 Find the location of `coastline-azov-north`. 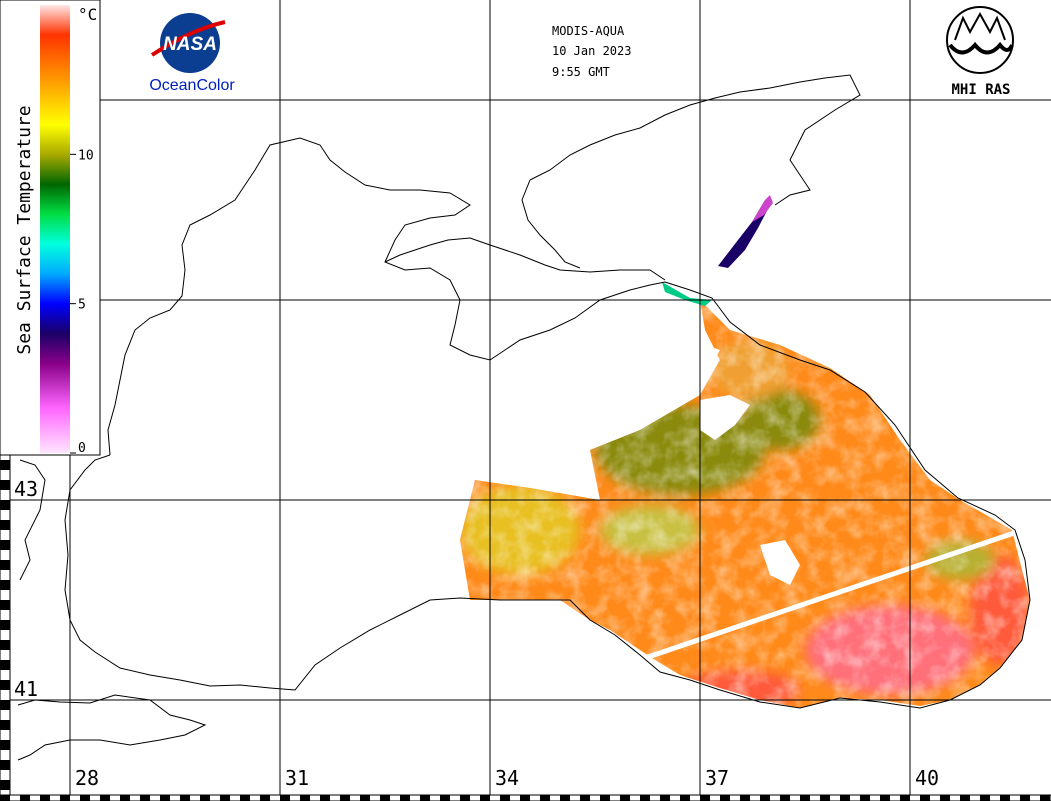

coastline-azov-north is located at coordinates (695, 140).